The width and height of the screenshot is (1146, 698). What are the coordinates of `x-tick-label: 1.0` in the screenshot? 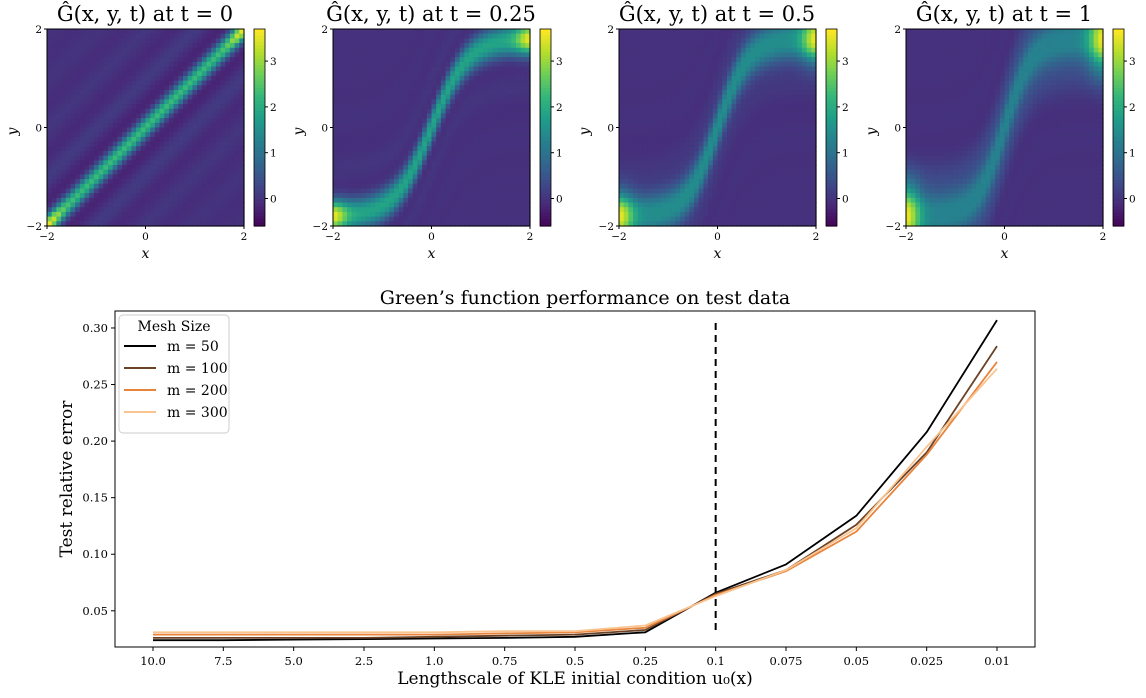 It's located at (434, 661).